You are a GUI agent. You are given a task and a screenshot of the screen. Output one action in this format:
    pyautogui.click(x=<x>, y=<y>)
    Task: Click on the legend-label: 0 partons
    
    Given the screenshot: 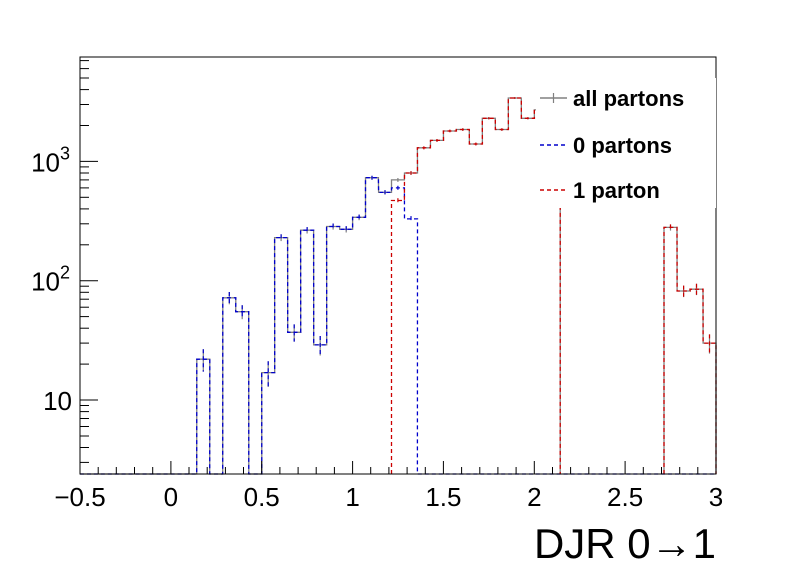 What is the action you would take?
    pyautogui.click(x=622, y=145)
    